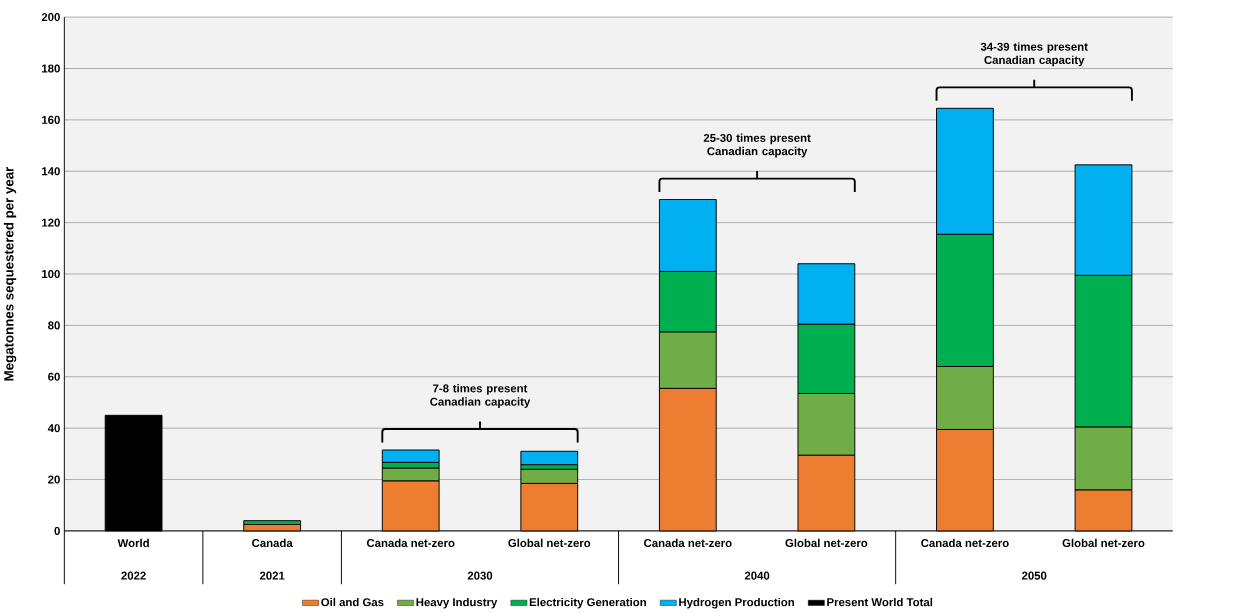 The width and height of the screenshot is (1244, 613). Describe the element at coordinates (1034, 575) in the screenshot. I see `text: 2050` at that location.